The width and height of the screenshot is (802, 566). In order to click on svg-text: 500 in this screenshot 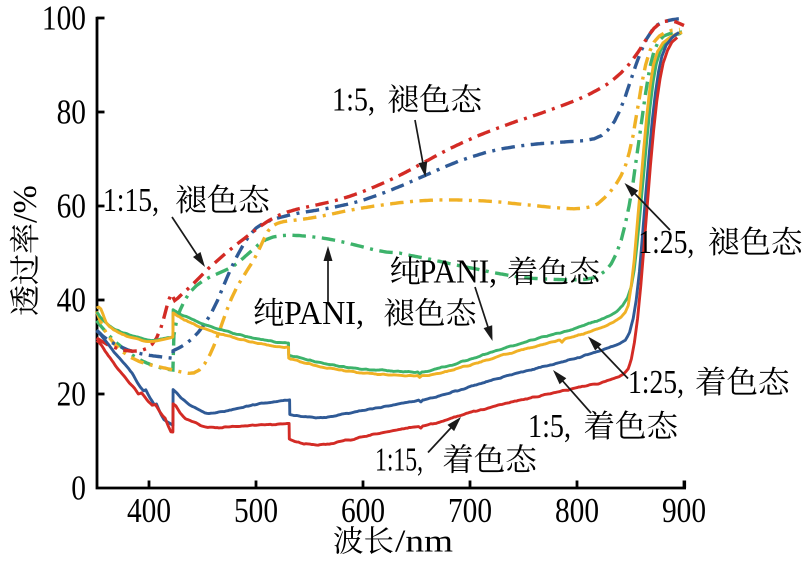, I will do `click(256, 510)`.